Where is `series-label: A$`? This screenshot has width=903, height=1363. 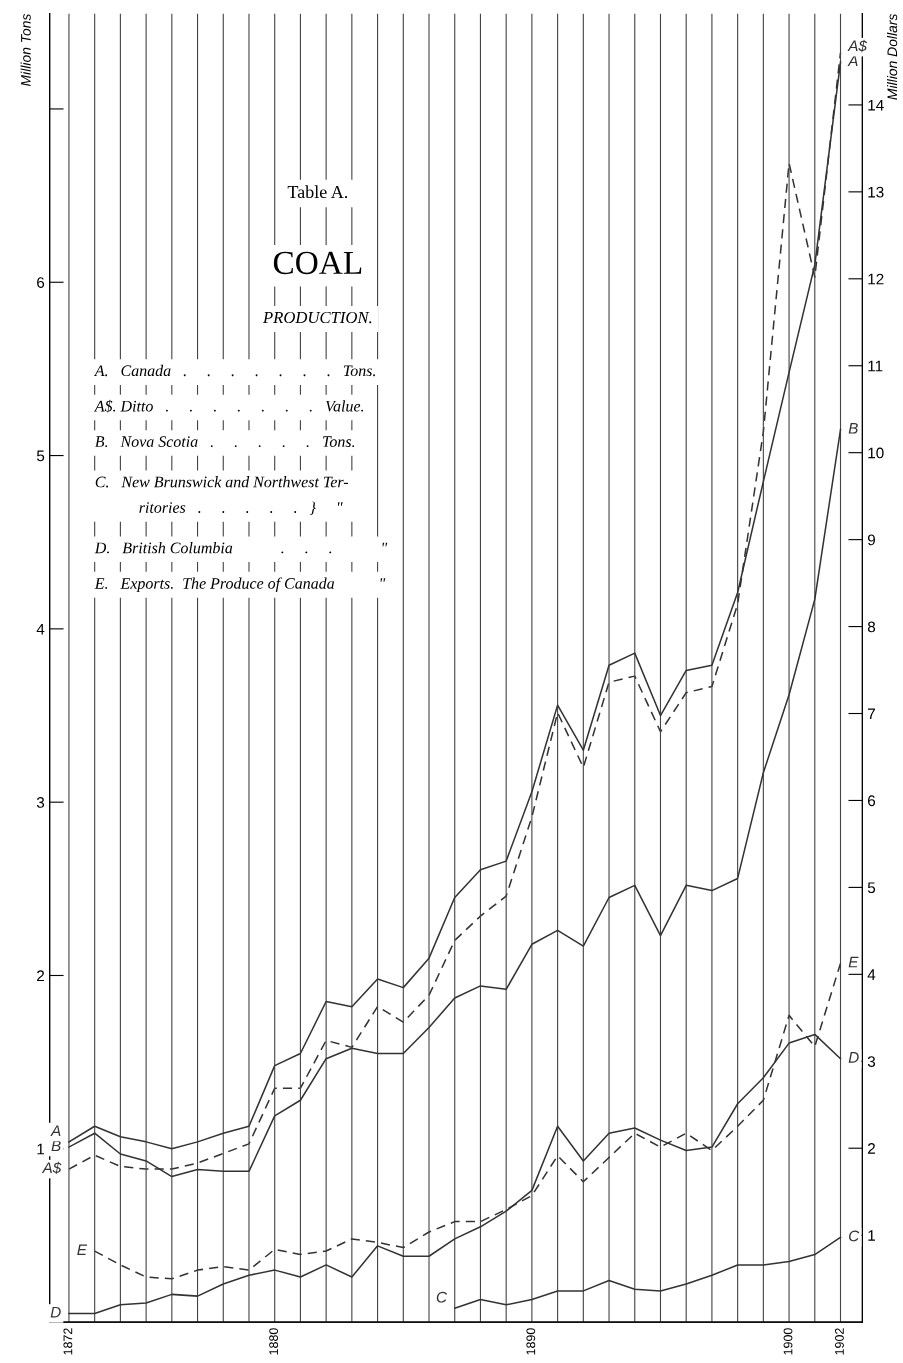 series-label: A$ is located at coordinates (857, 46).